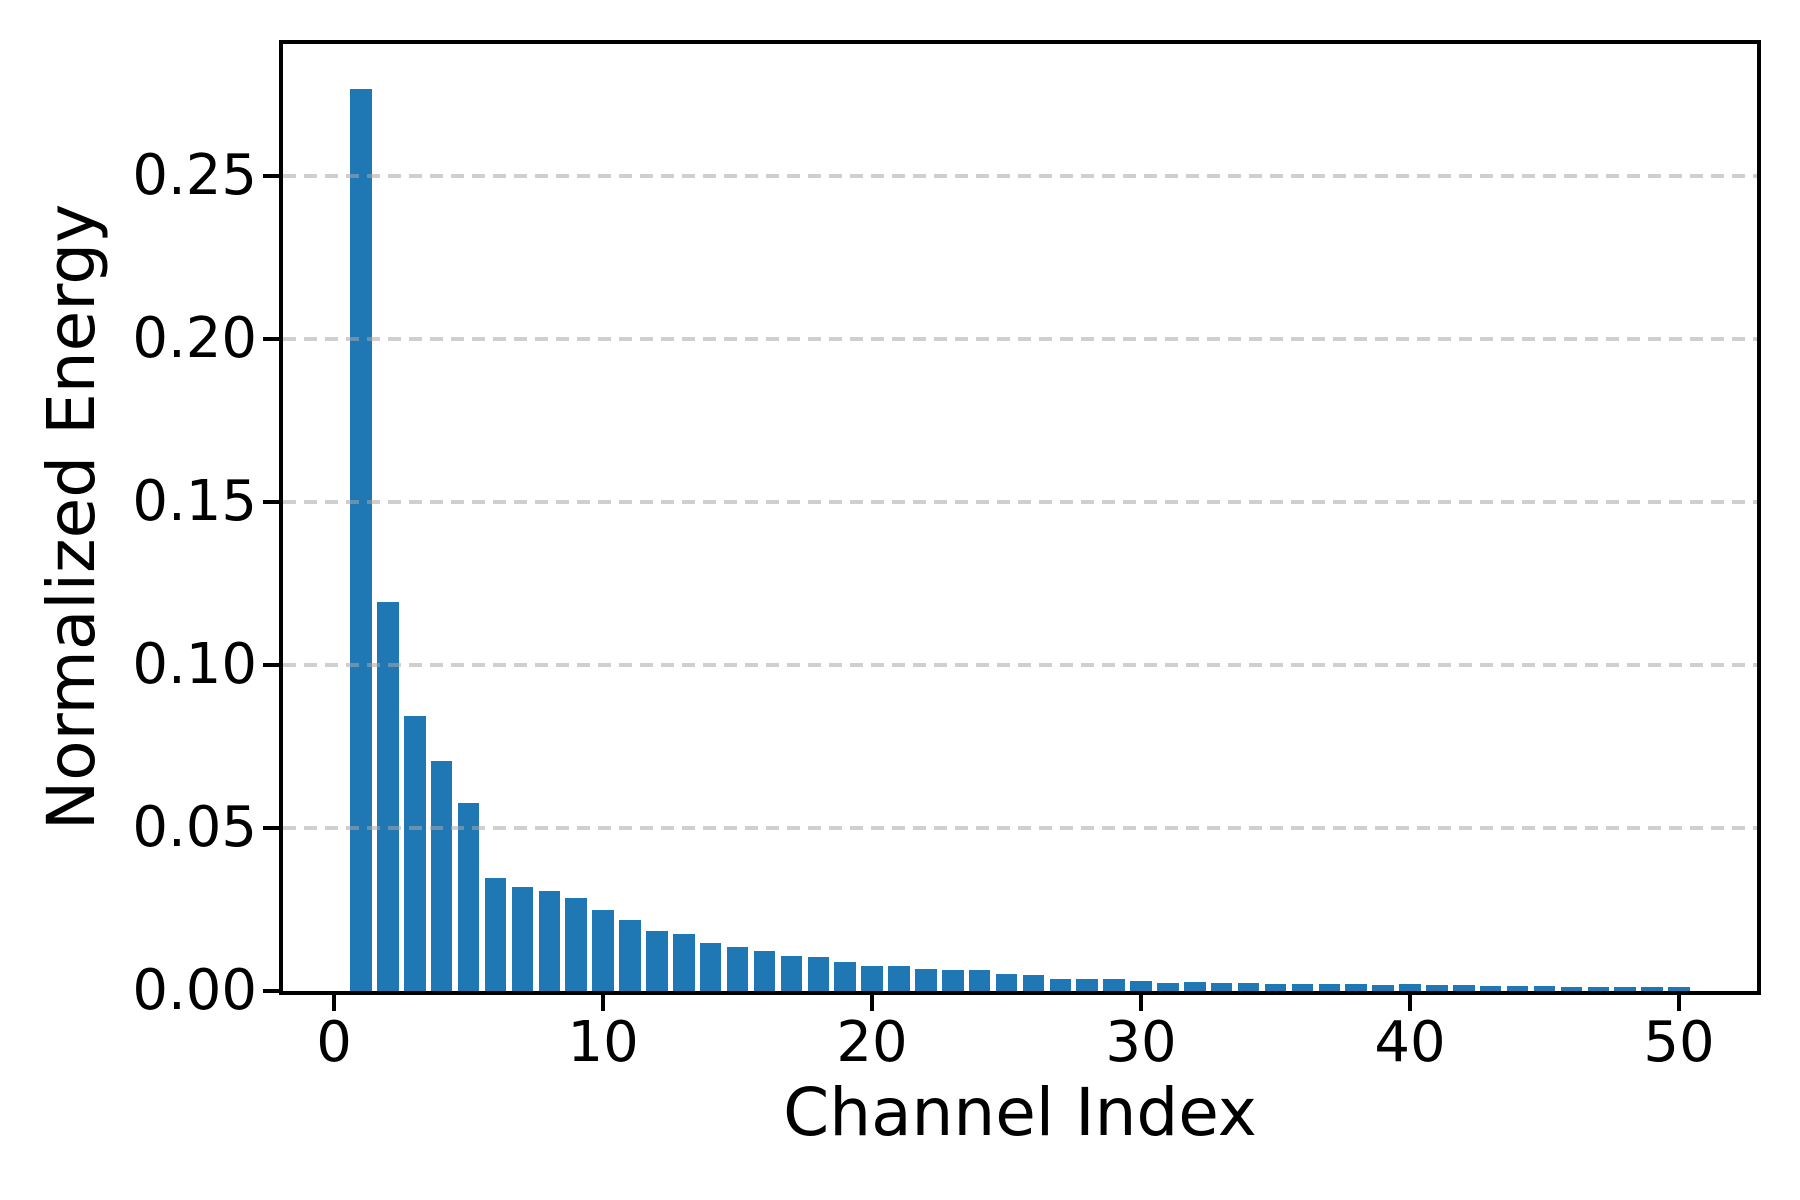 The width and height of the screenshot is (1800, 1200). What do you see at coordinates (194, 501) in the screenshot?
I see `y-tick-label-0.15: 0.15` at bounding box center [194, 501].